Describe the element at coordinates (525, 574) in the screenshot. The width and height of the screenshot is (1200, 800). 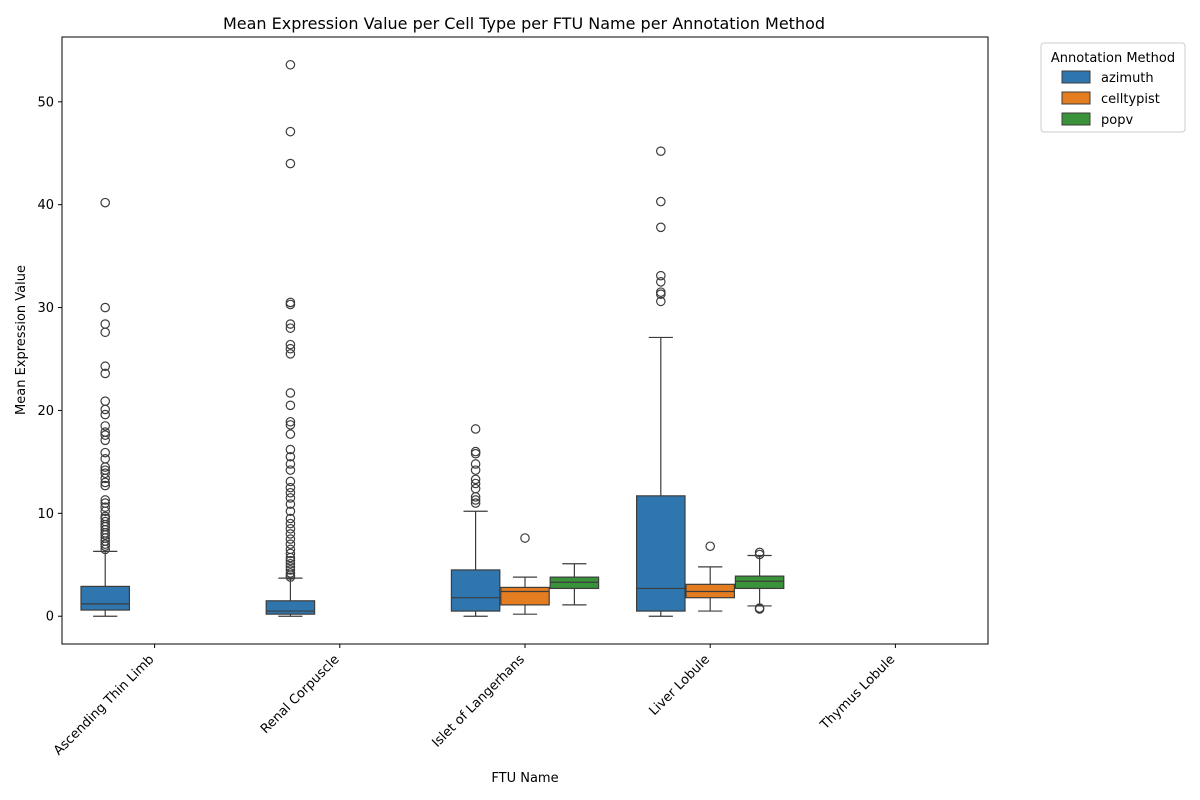
I see `box-group-celltypist-islet-of-langerhans` at that location.